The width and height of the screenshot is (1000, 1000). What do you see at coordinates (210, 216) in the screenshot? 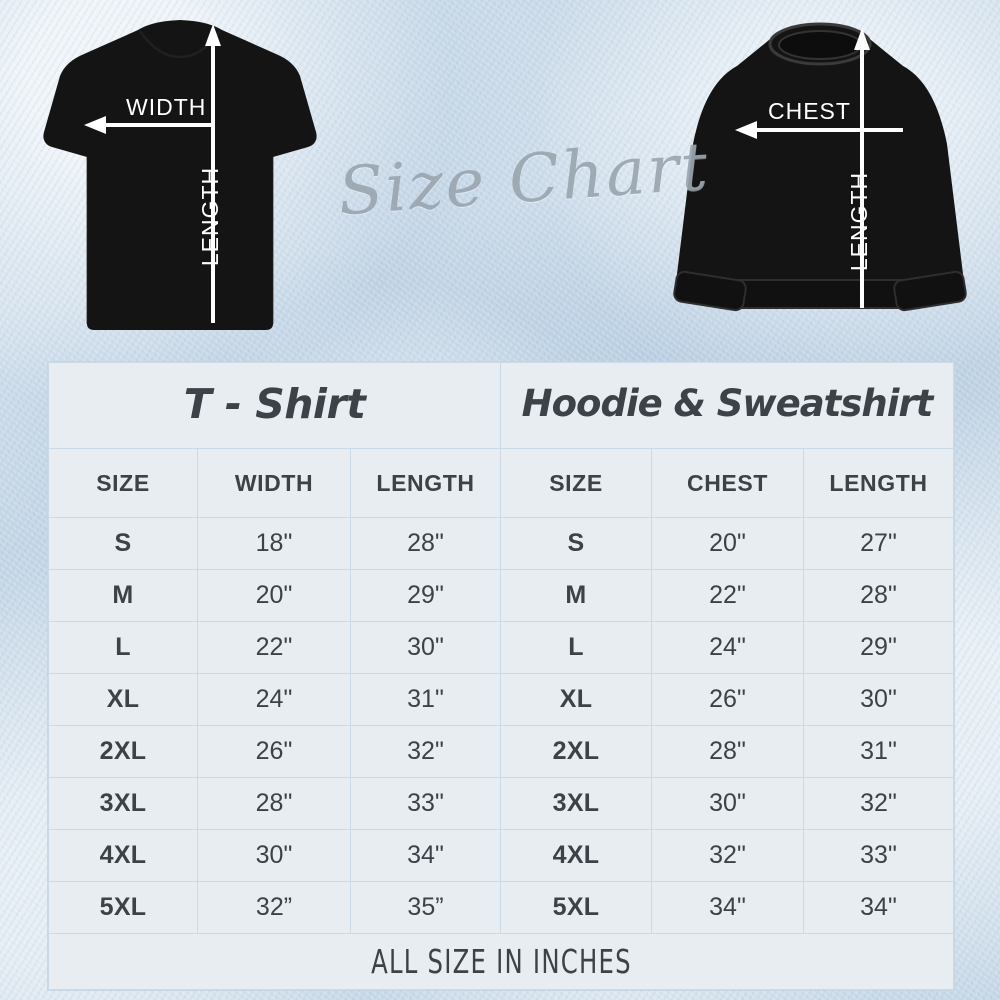
I see `tshirt-length-label: LENGTH` at bounding box center [210, 216].